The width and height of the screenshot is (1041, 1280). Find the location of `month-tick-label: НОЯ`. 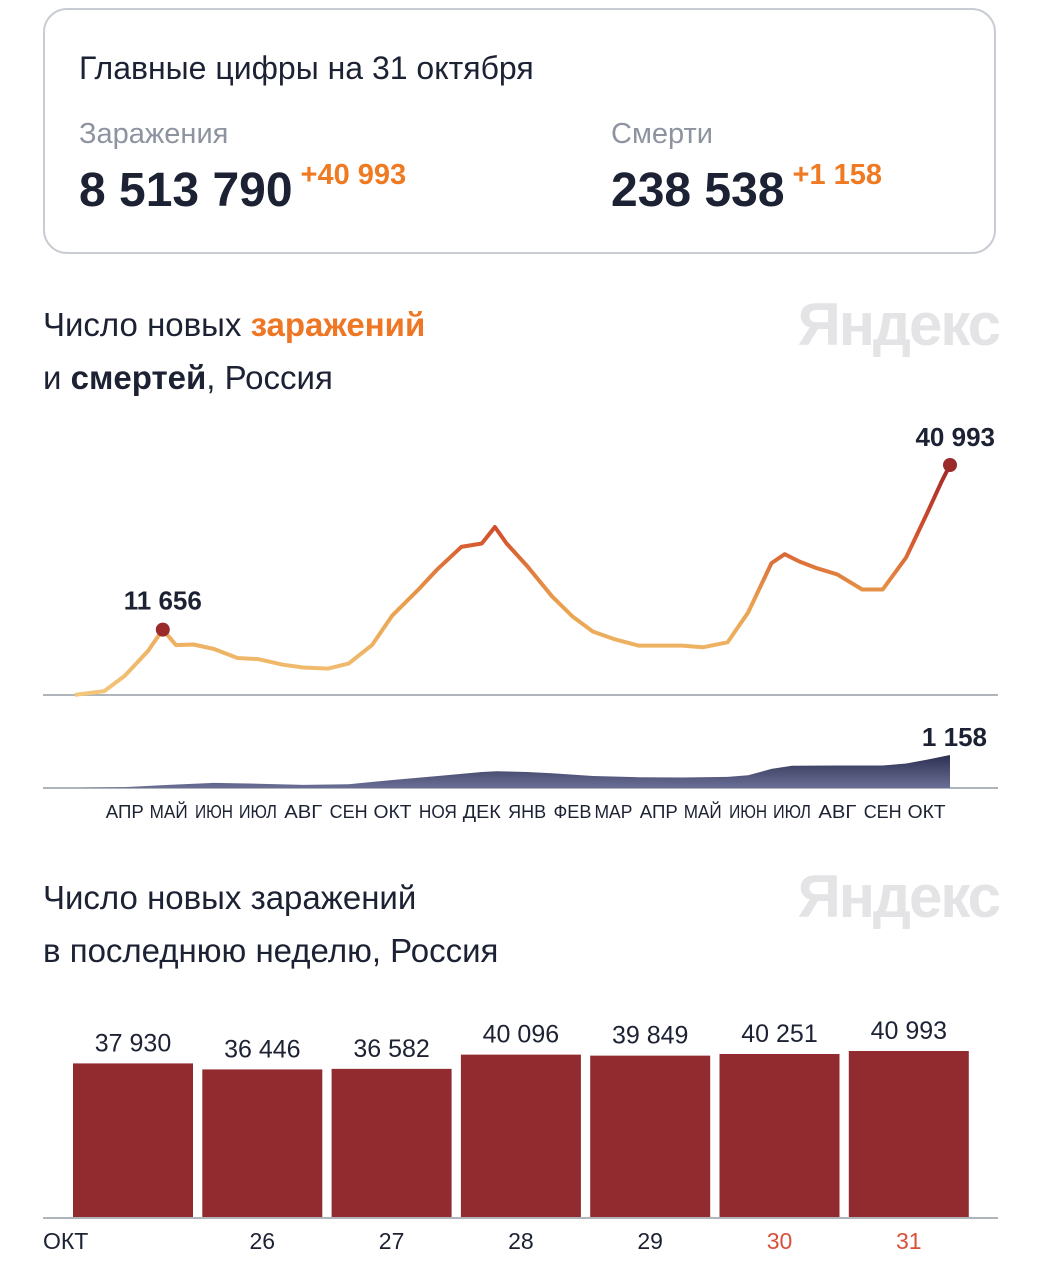

month-tick-label: НОЯ is located at coordinates (438, 812).